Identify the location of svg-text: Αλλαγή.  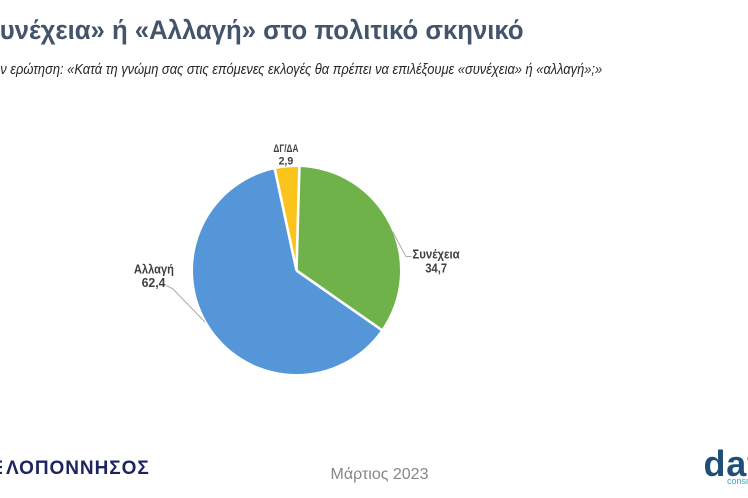
(154, 269).